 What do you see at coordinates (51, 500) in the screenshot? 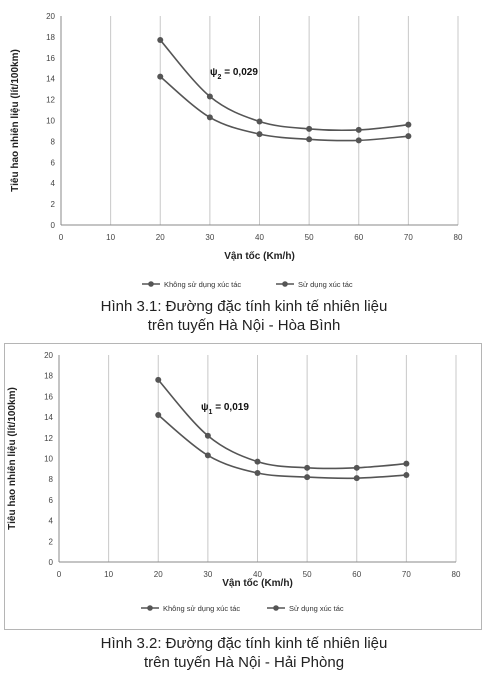
I see `chart-2-y-tick-label: 6` at bounding box center [51, 500].